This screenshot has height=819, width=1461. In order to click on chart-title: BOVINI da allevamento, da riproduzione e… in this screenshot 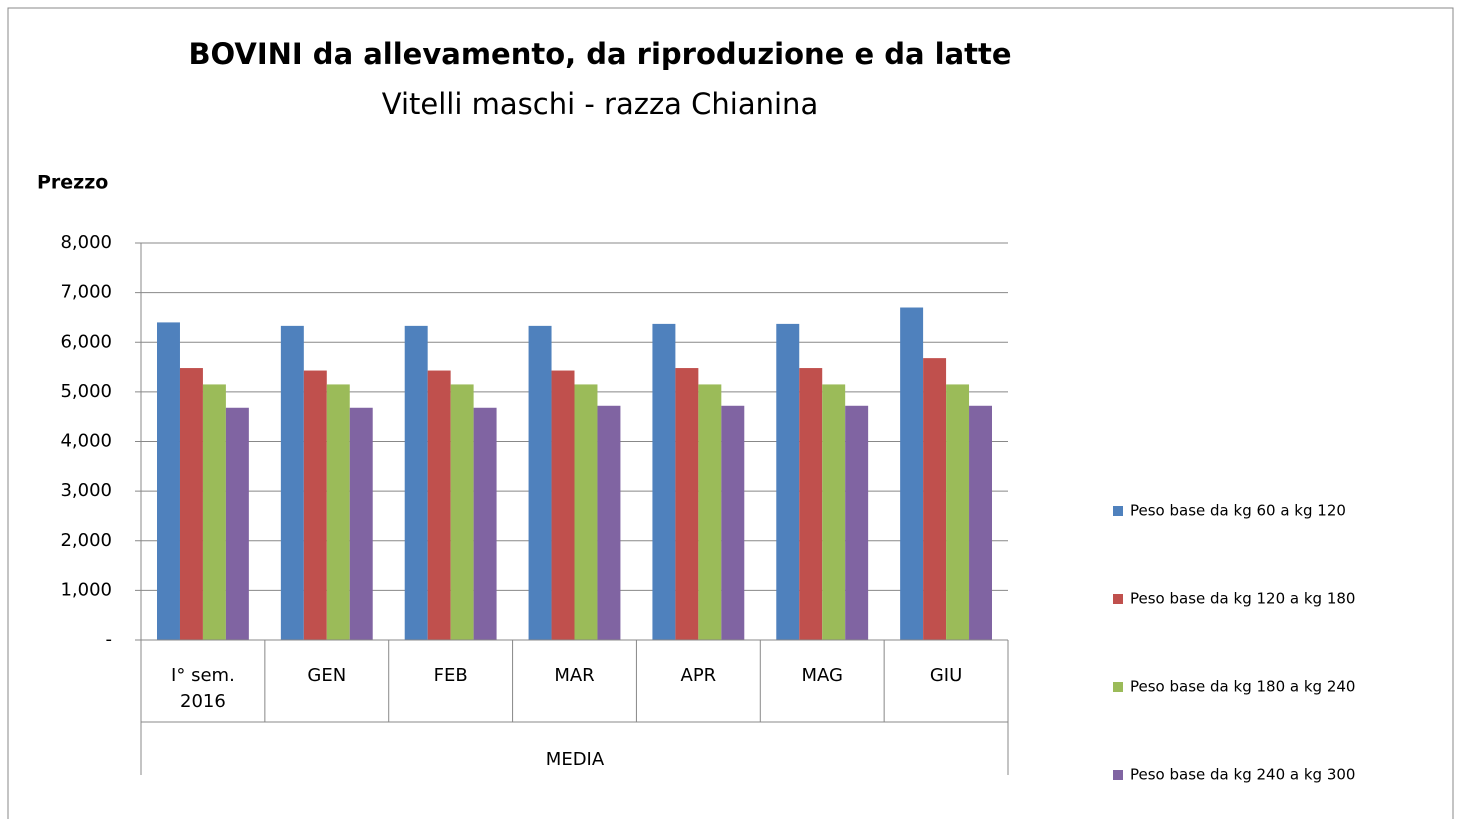, I will do `click(599, 54)`.